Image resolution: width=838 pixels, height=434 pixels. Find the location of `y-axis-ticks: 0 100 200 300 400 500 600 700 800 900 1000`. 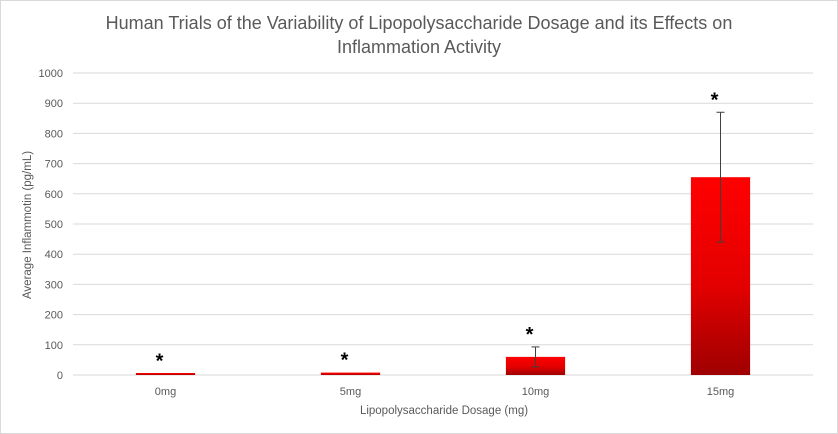

y-axis-ticks: 0 100 200 300 400 500 600 700 800 900 1000 is located at coordinates (51, 225).